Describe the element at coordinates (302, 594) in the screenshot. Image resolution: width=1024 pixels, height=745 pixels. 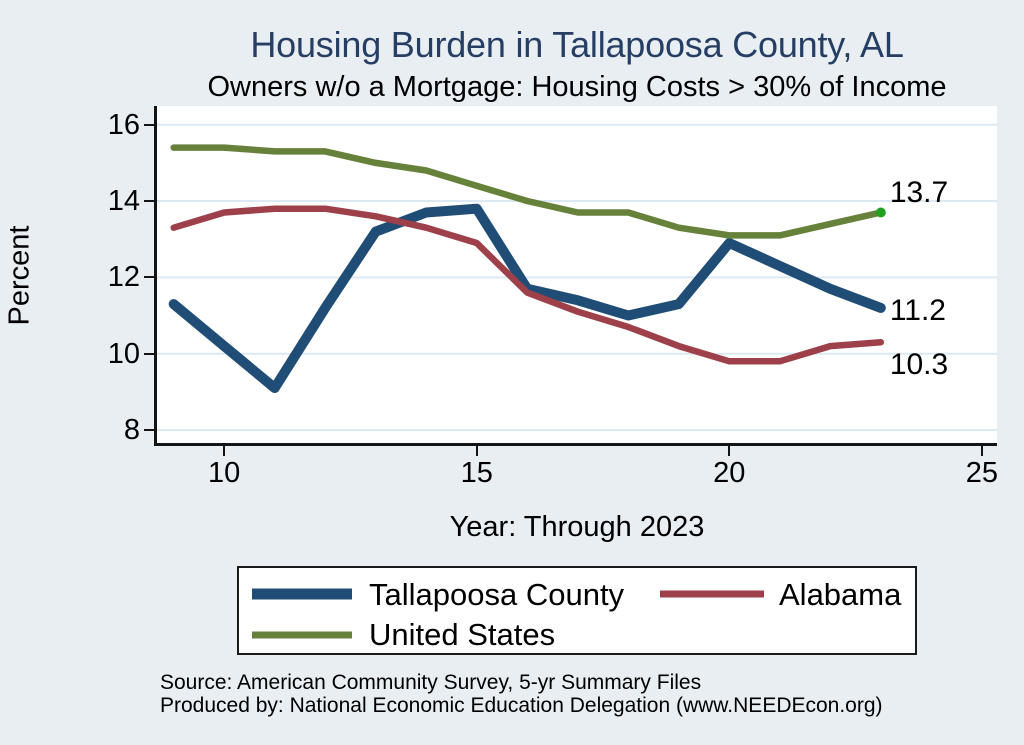
I see `legend-swatch-tallapoosa` at that location.